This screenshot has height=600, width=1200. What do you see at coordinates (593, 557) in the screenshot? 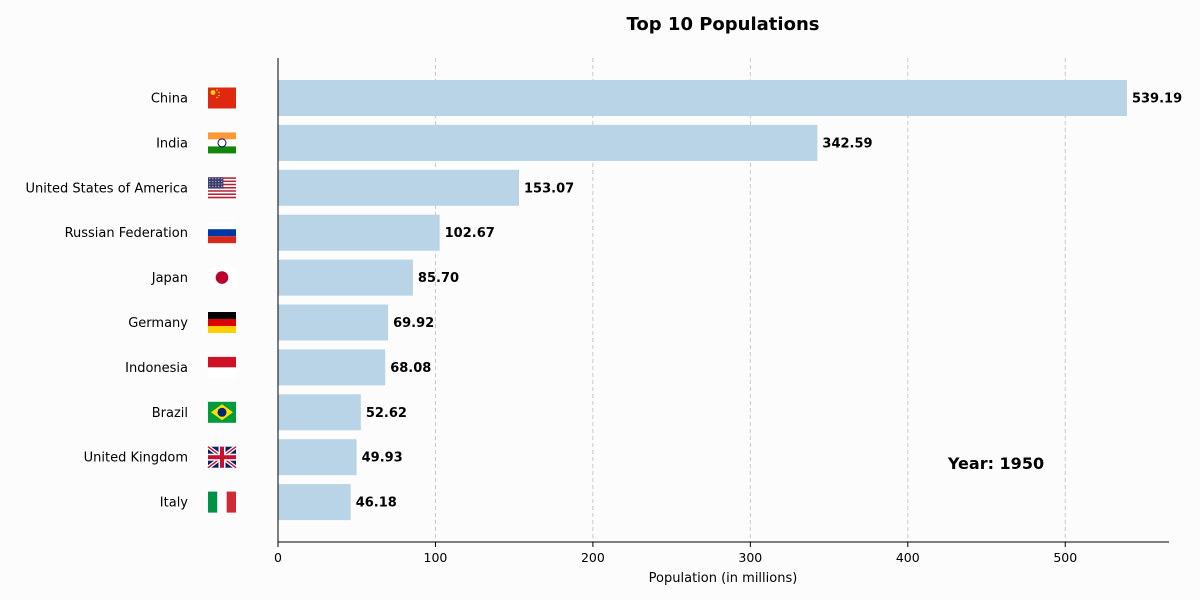
I see `x-tick-label: 200` at bounding box center [593, 557].